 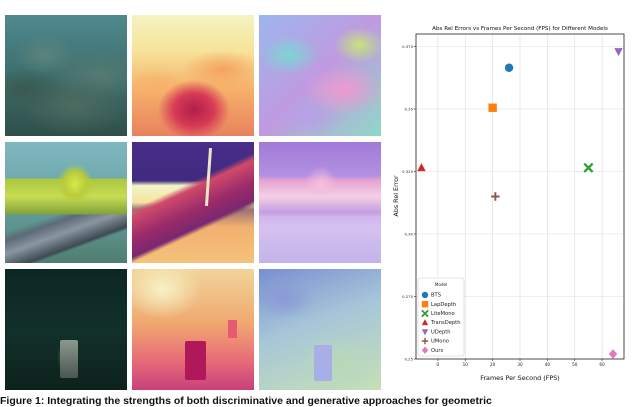 I want to click on legend-marker-transdepth, so click(x=425, y=322).